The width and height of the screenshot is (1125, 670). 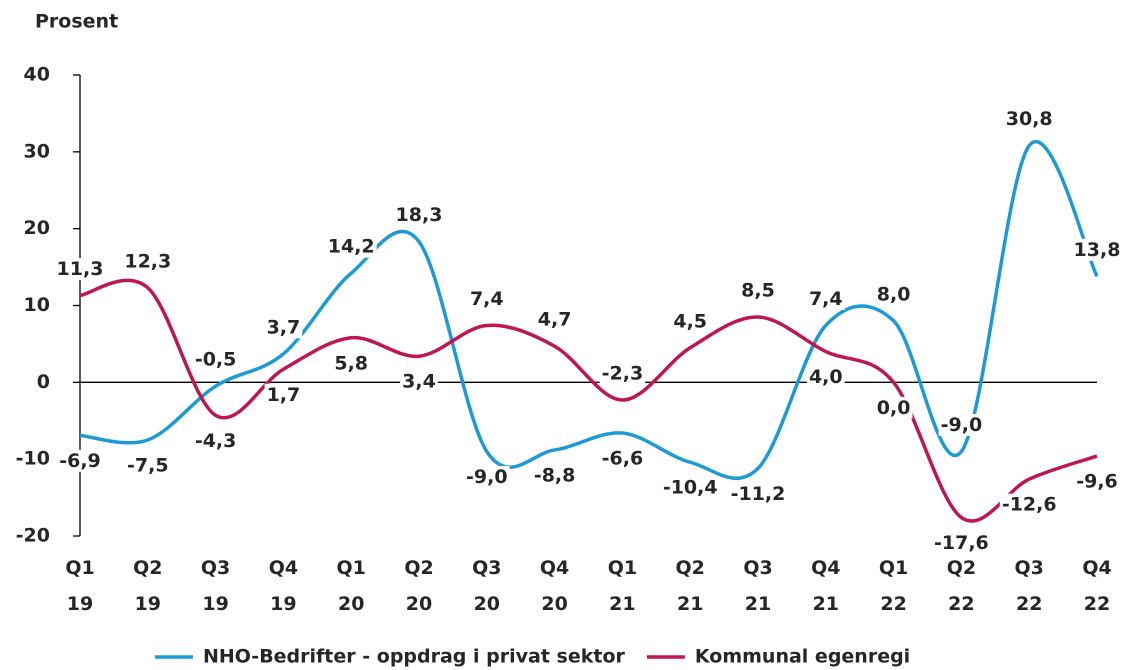 I want to click on data-label-group: 18,3, so click(x=419, y=215).